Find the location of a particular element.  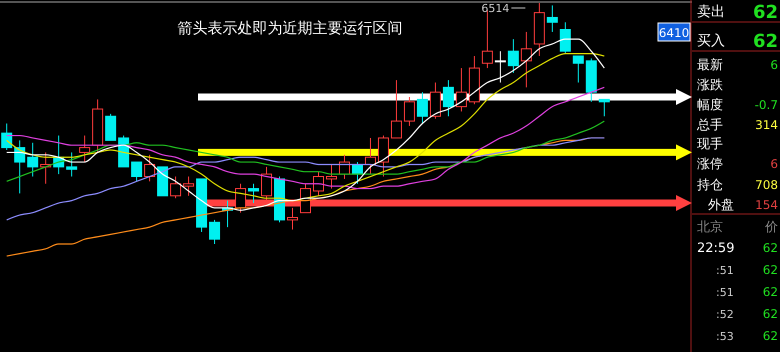

text: 箭头表示处即为近期主要运行区间 is located at coordinates (290, 28).